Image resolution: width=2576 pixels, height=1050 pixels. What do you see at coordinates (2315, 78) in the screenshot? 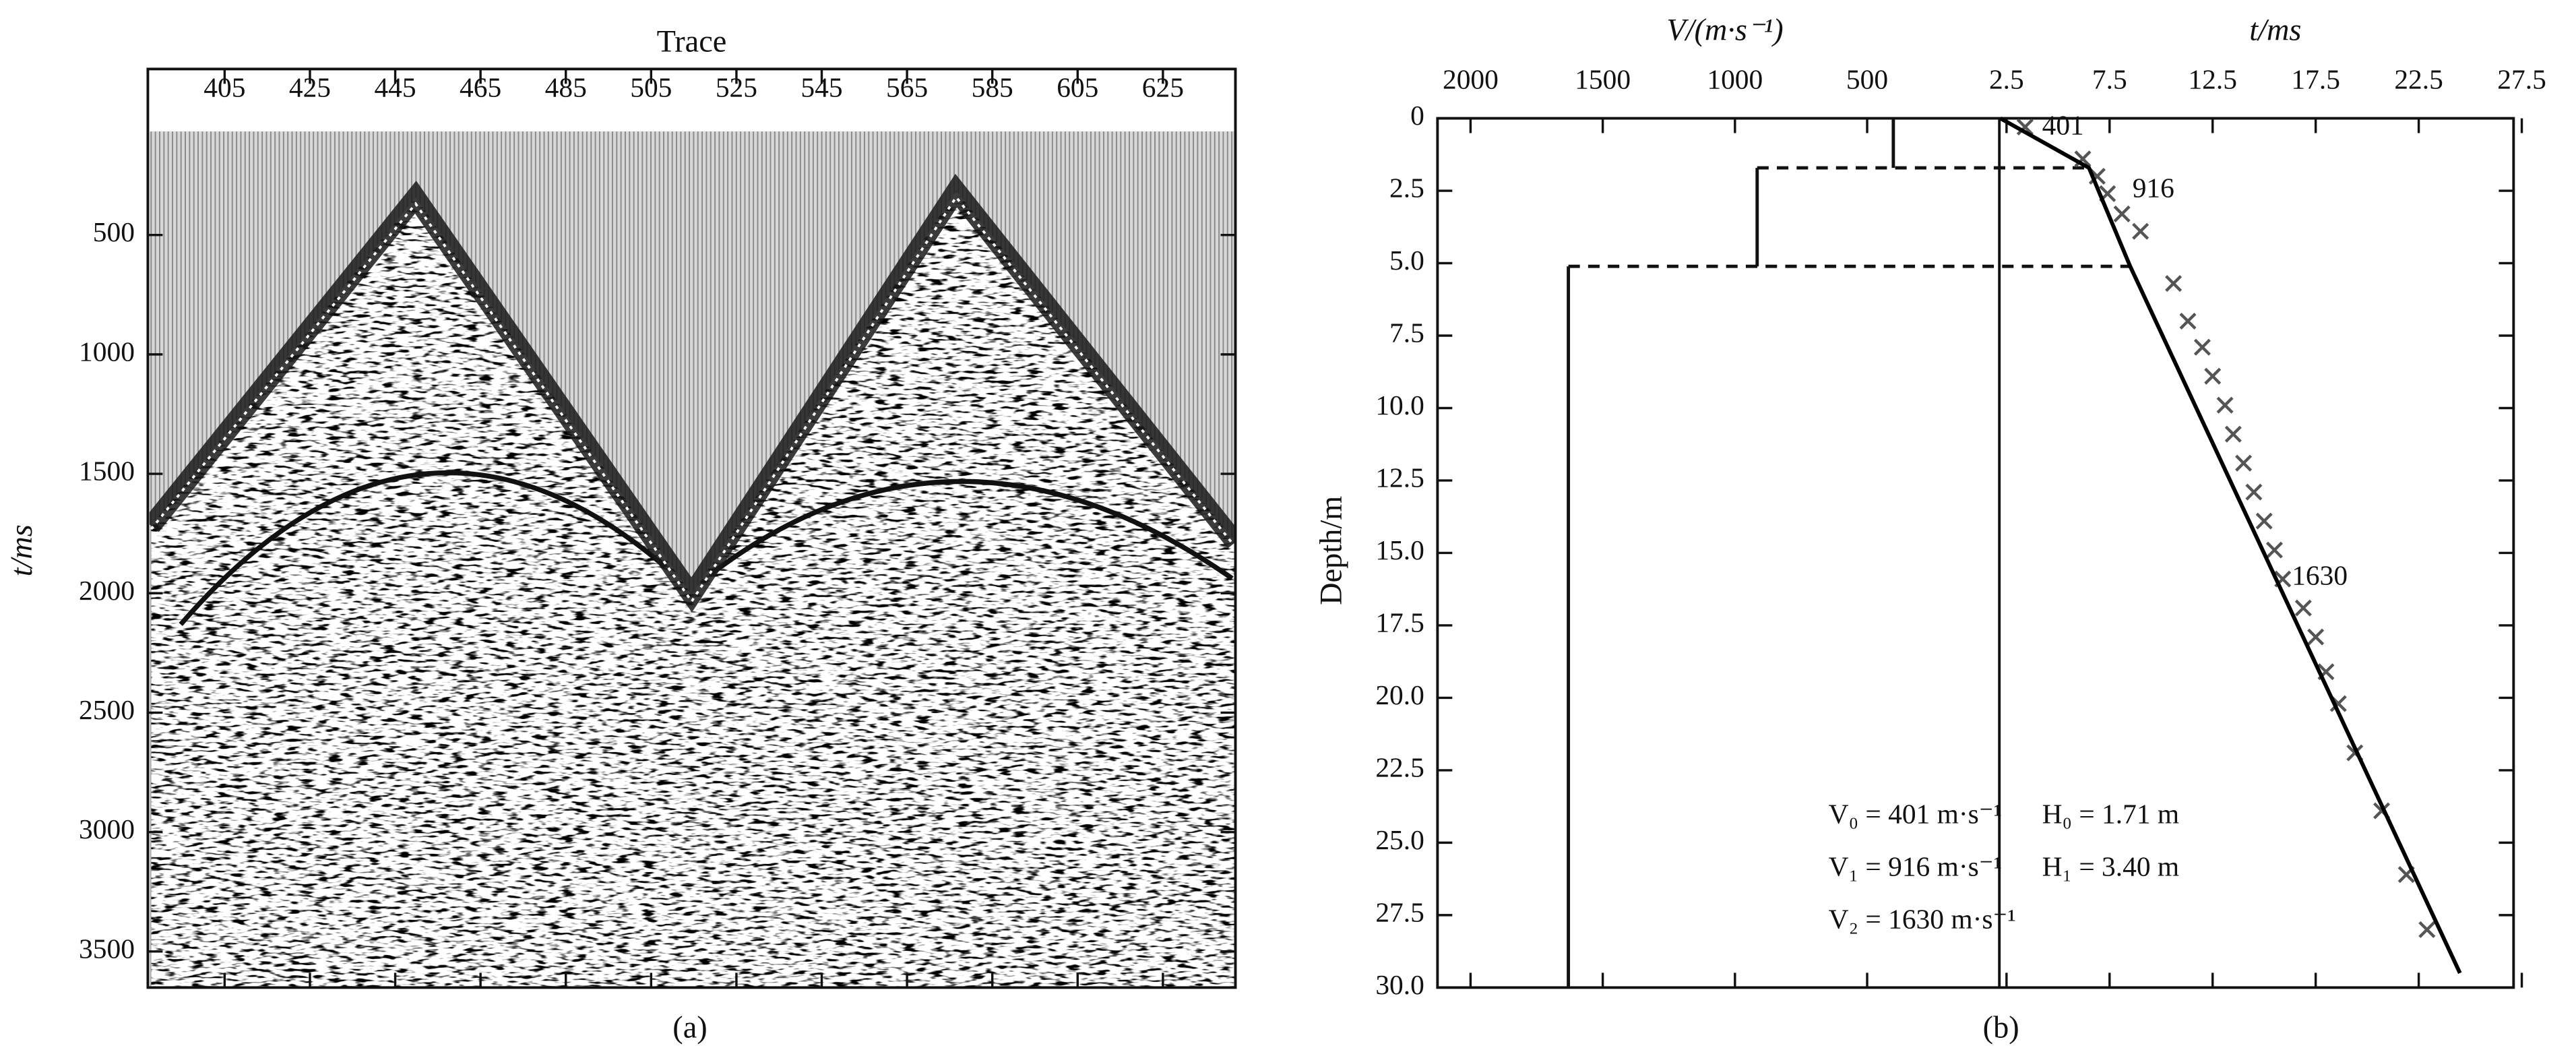
I see `x-tick-label: 17.5` at bounding box center [2315, 78].